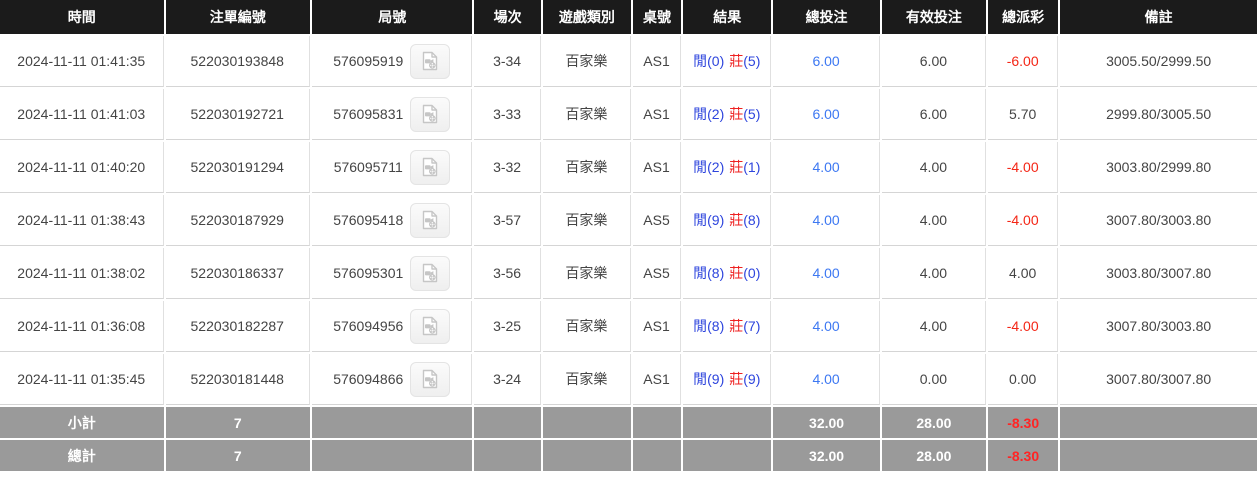 This screenshot has height=480, width=1257. I want to click on cell-session: 3-24, so click(507, 379).